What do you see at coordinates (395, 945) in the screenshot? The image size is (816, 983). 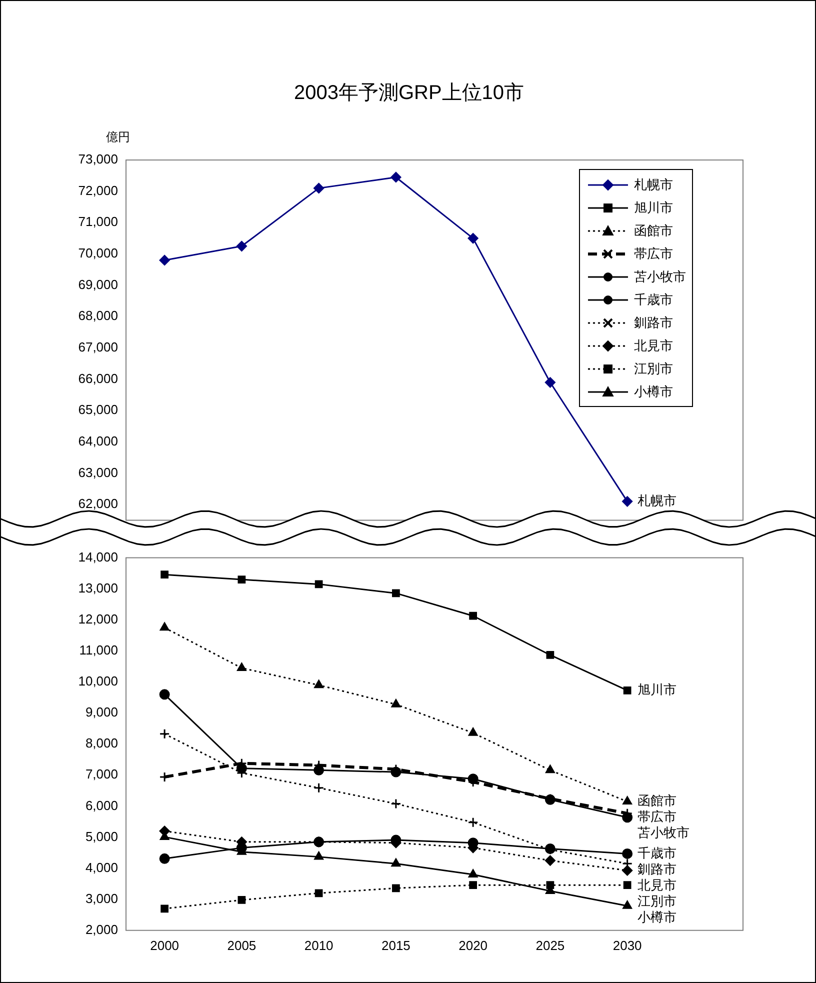 I see `x-tick-label: 2015` at bounding box center [395, 945].